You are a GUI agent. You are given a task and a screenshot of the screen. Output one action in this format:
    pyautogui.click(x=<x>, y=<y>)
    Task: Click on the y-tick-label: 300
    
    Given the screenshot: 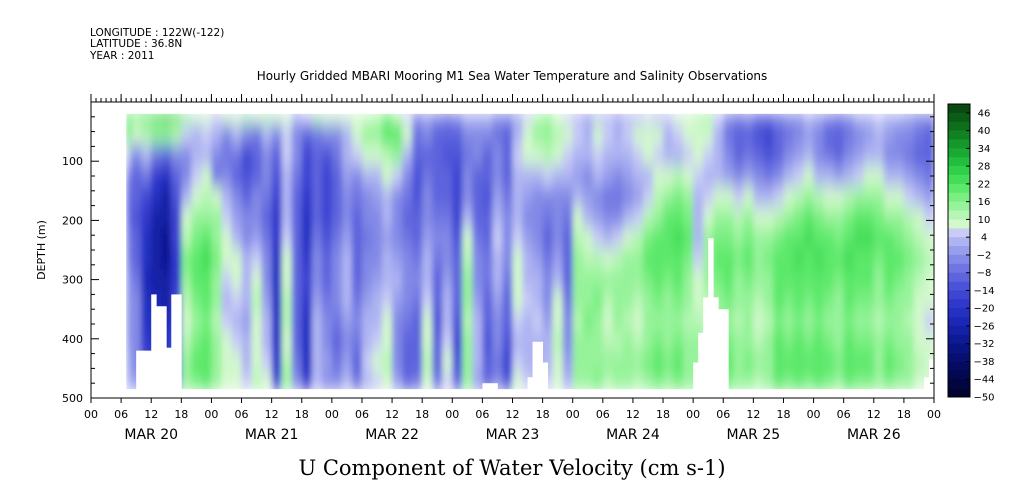 What is the action you would take?
    pyautogui.click(x=72, y=280)
    